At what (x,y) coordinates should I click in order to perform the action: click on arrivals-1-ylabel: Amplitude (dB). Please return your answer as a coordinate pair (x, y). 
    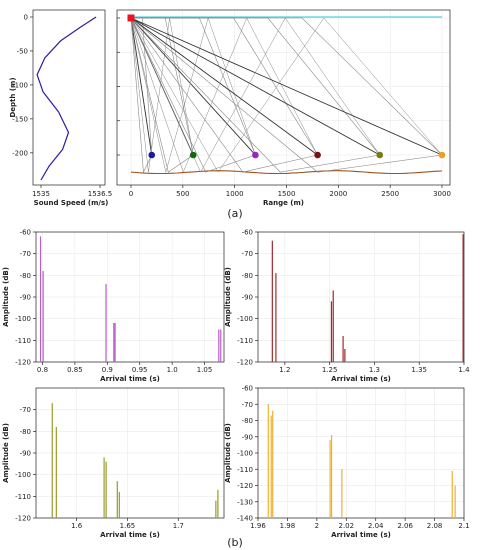
    Looking at the image, I should click on (6, 297).